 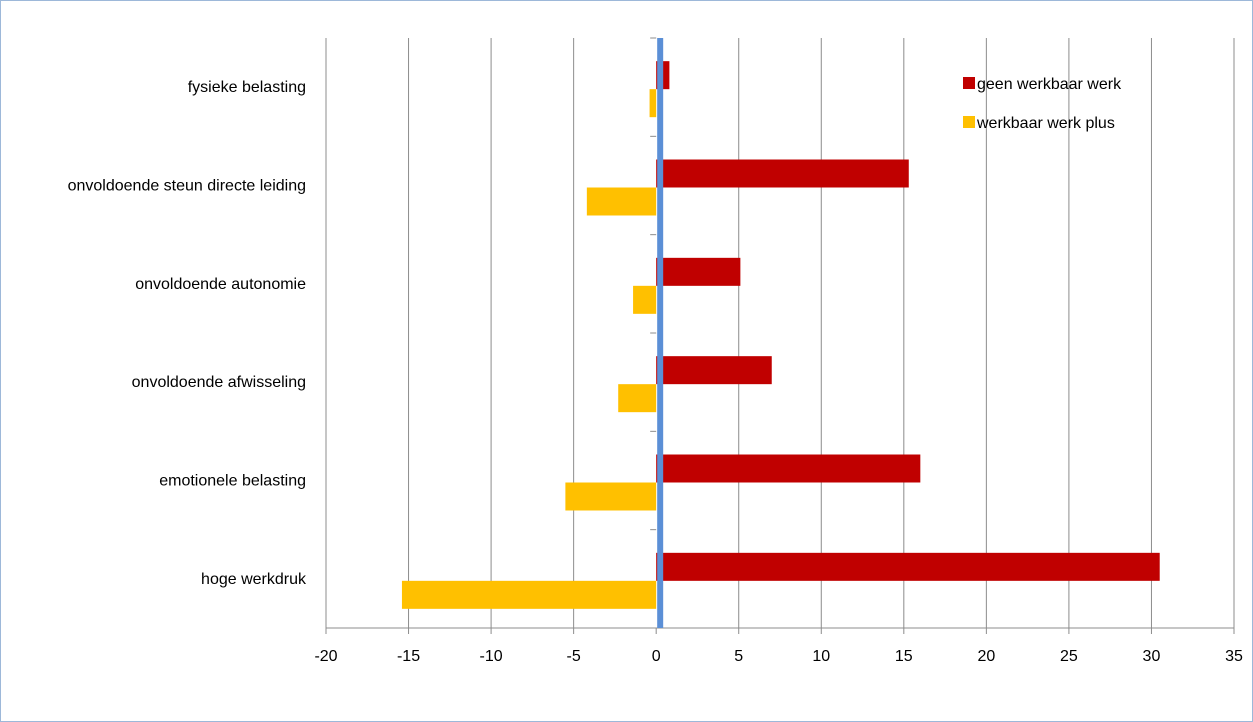 What do you see at coordinates (219, 382) in the screenshot?
I see `category-label: onvoldoende afwisseling` at bounding box center [219, 382].